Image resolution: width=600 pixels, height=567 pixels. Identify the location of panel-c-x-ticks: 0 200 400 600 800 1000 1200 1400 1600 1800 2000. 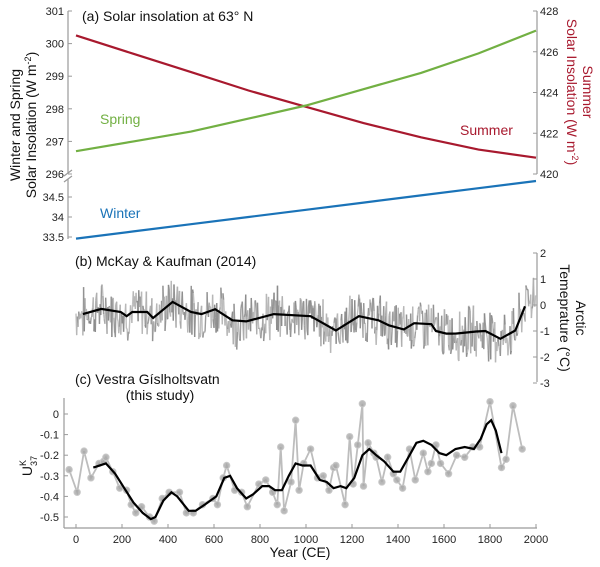
(310, 535).